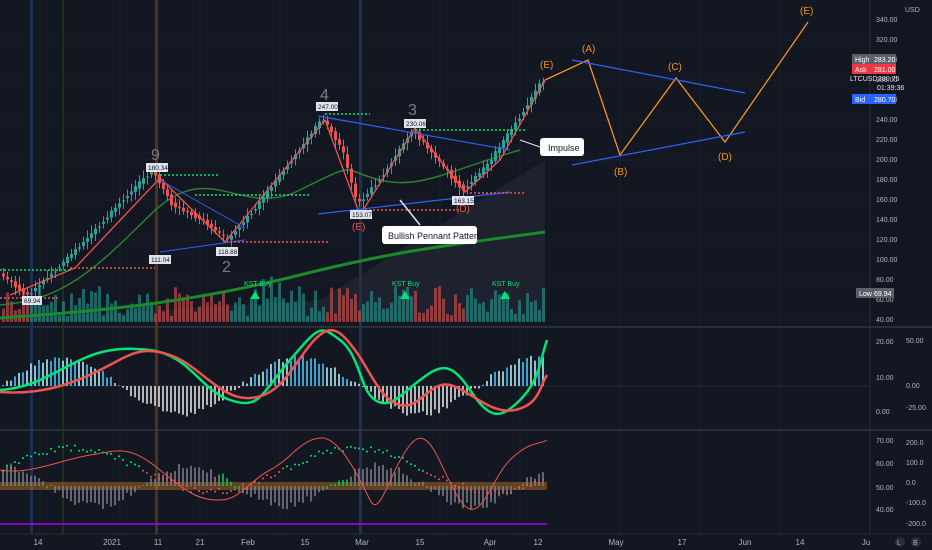 The image size is (932, 550). Describe the element at coordinates (916, 542) in the screenshot. I see `auto-scale-button: B` at that location.